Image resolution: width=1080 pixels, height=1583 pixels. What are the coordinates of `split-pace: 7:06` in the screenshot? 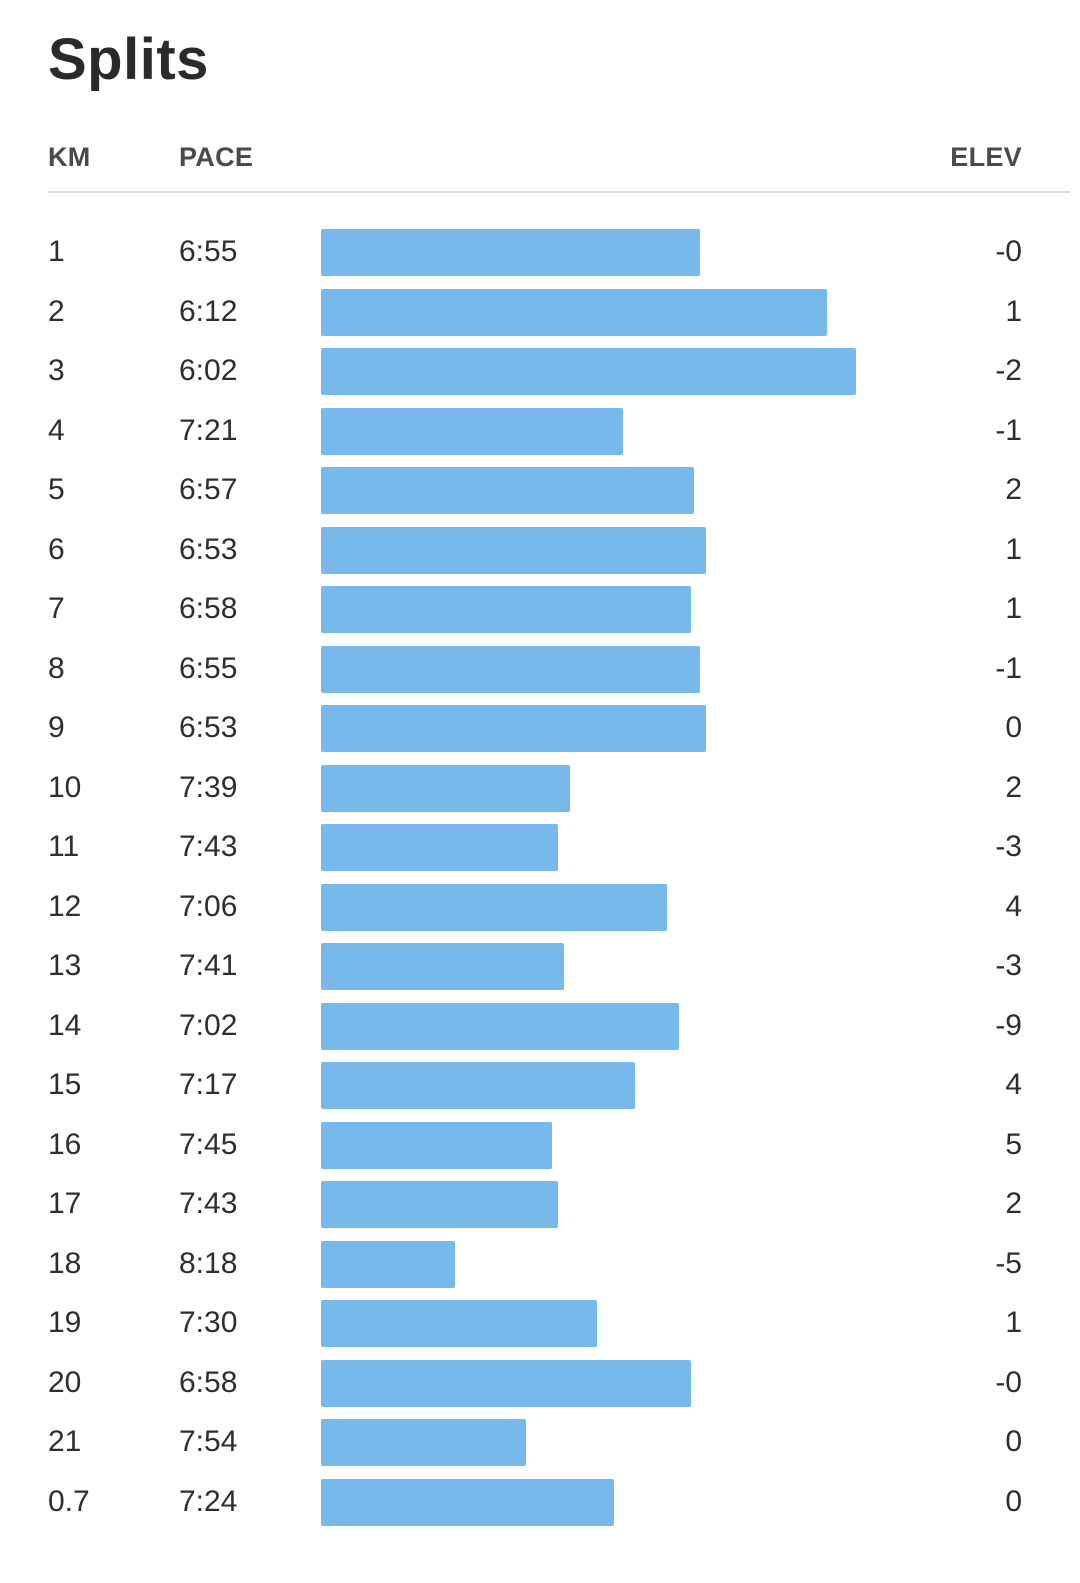 It's located at (208, 906).